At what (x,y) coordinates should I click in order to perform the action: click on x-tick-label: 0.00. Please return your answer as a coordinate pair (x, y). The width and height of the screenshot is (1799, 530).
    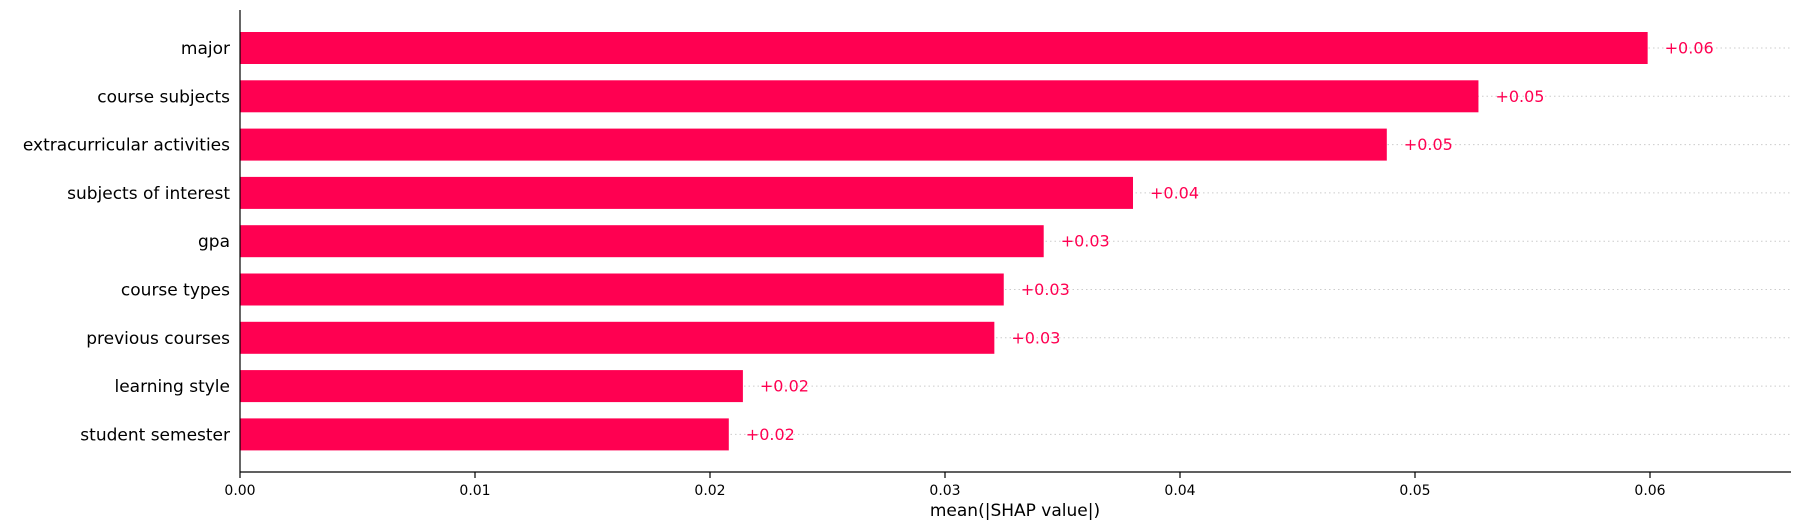
    Looking at the image, I should click on (239, 491).